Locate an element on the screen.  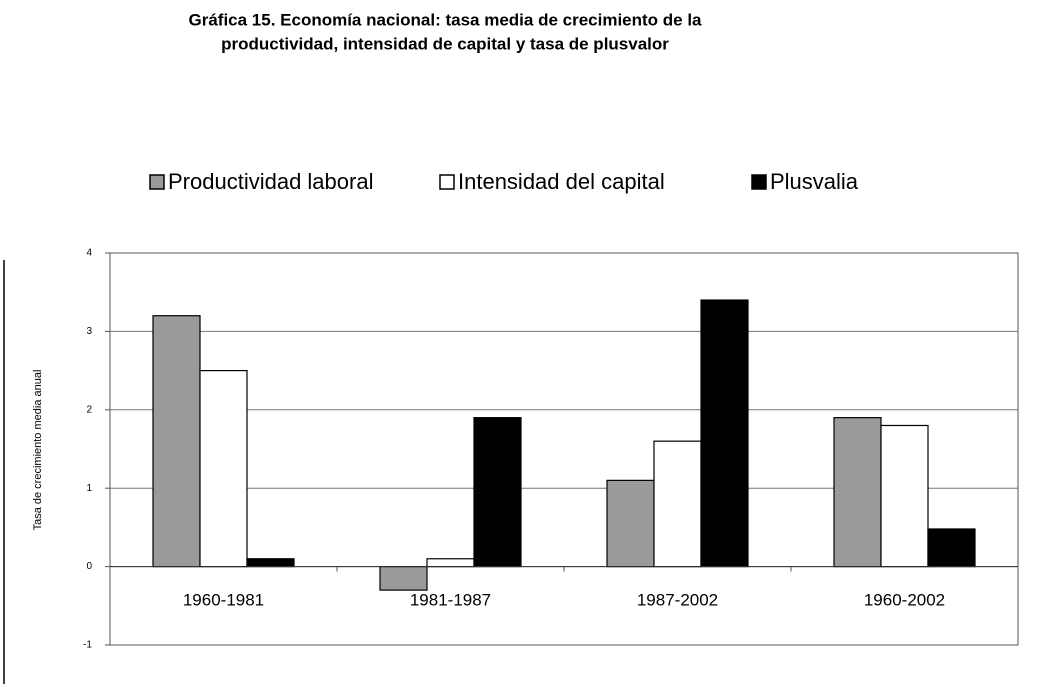
legend-label: Productividad laboral is located at coordinates (270, 181).